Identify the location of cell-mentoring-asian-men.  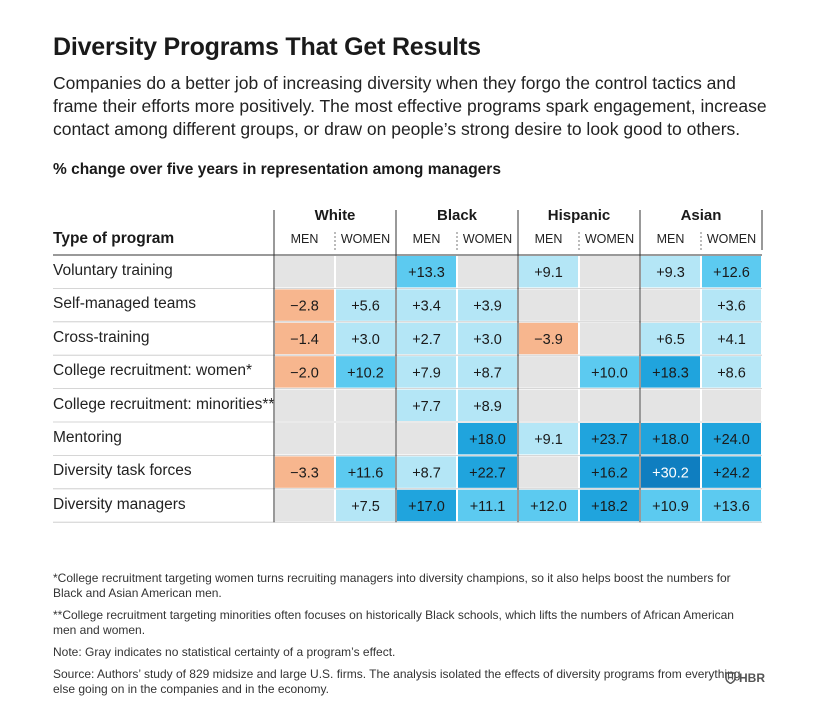
(670, 439).